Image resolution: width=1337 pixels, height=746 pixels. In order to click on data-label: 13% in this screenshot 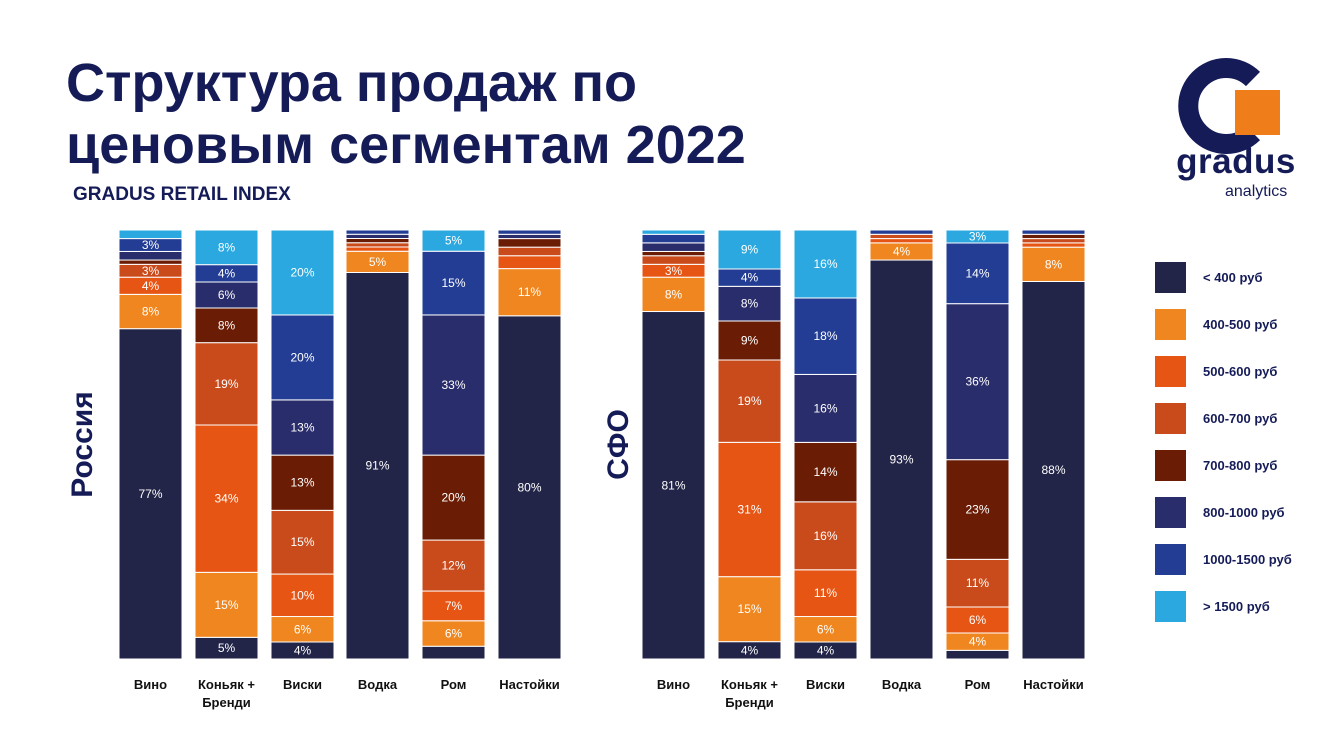, I will do `click(302, 428)`.